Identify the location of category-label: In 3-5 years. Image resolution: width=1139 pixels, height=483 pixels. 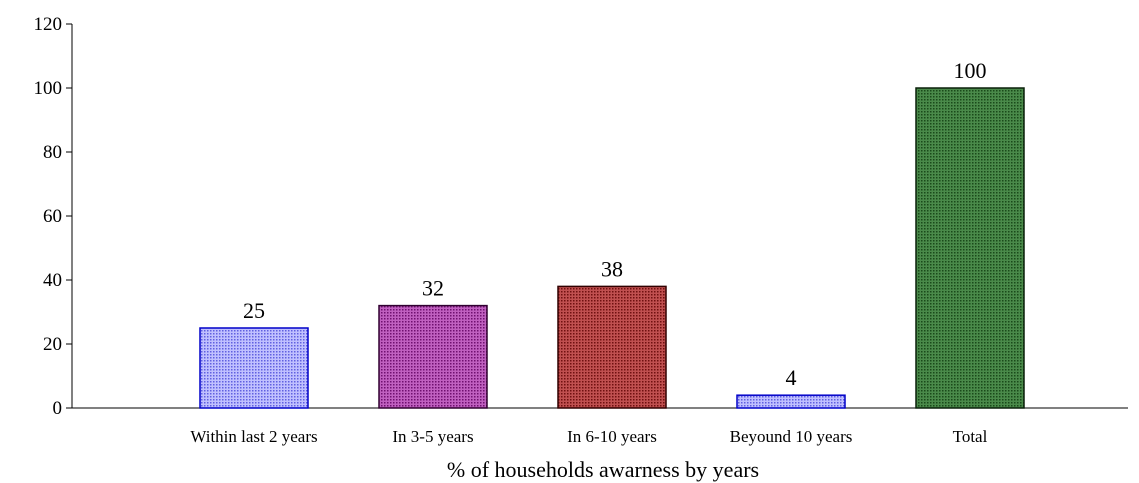
(432, 436).